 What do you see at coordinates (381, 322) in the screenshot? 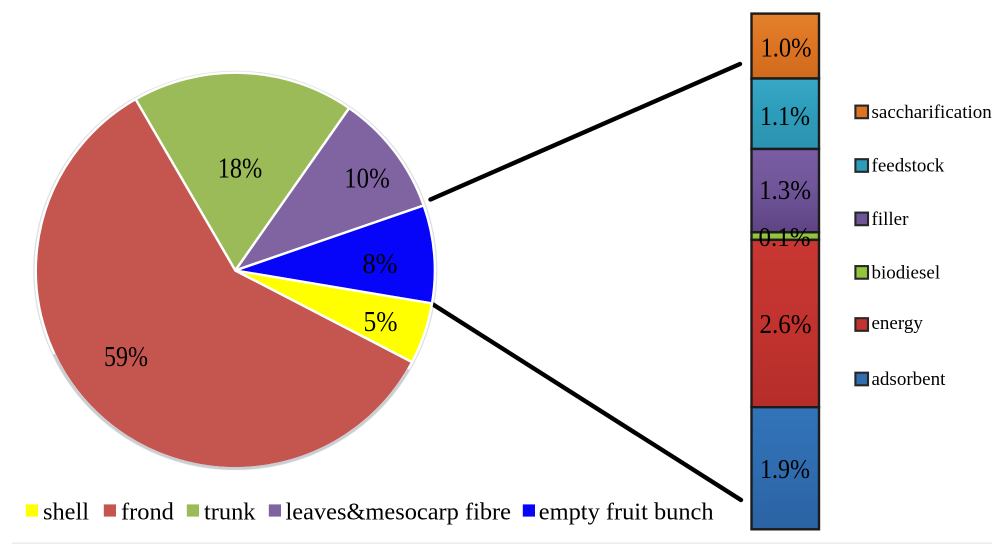
I see `svg-text: 5%` at bounding box center [381, 322].